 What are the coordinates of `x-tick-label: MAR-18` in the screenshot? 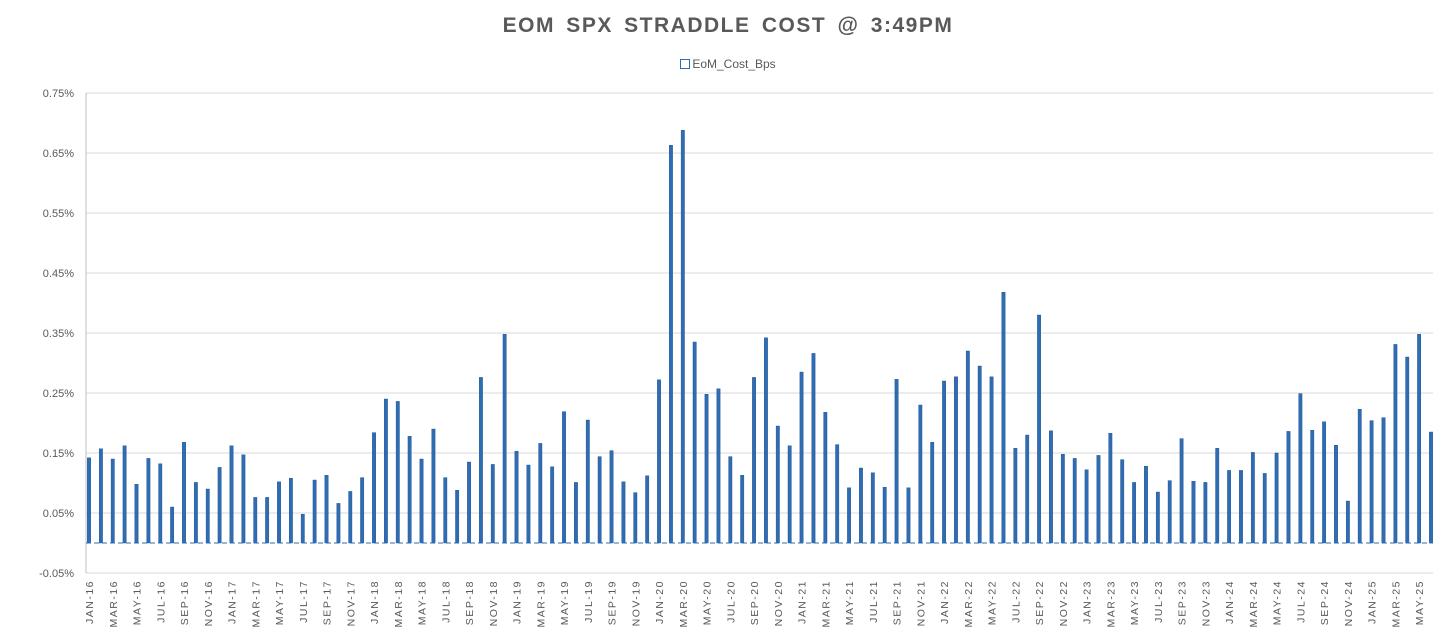 It's located at (399, 604).